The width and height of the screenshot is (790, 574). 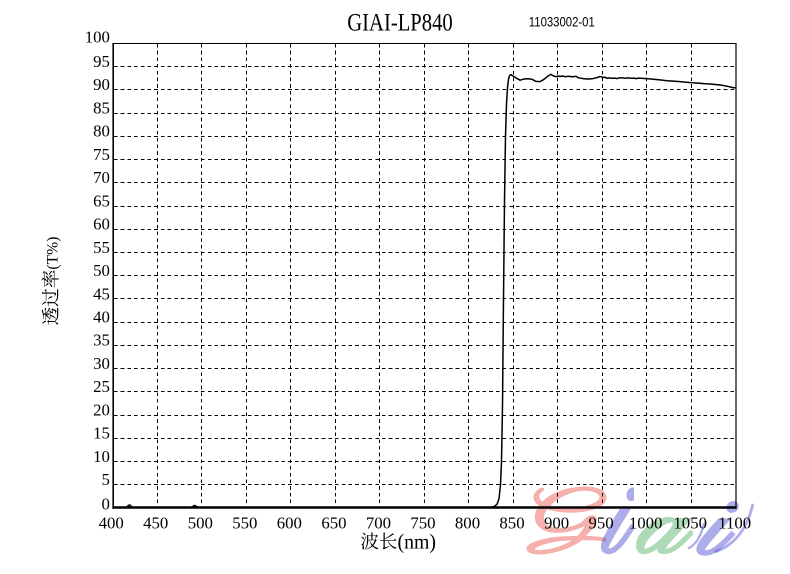 I want to click on svg-text: 5, so click(x=106, y=479).